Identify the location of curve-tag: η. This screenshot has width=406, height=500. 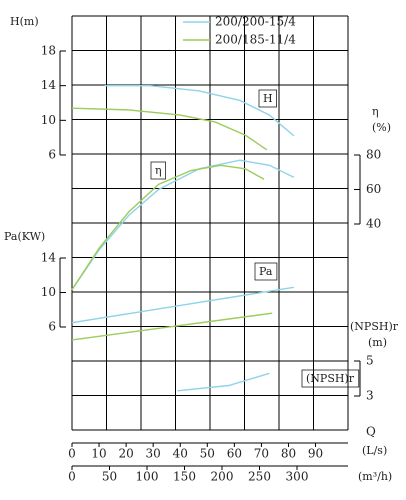
(158, 170).